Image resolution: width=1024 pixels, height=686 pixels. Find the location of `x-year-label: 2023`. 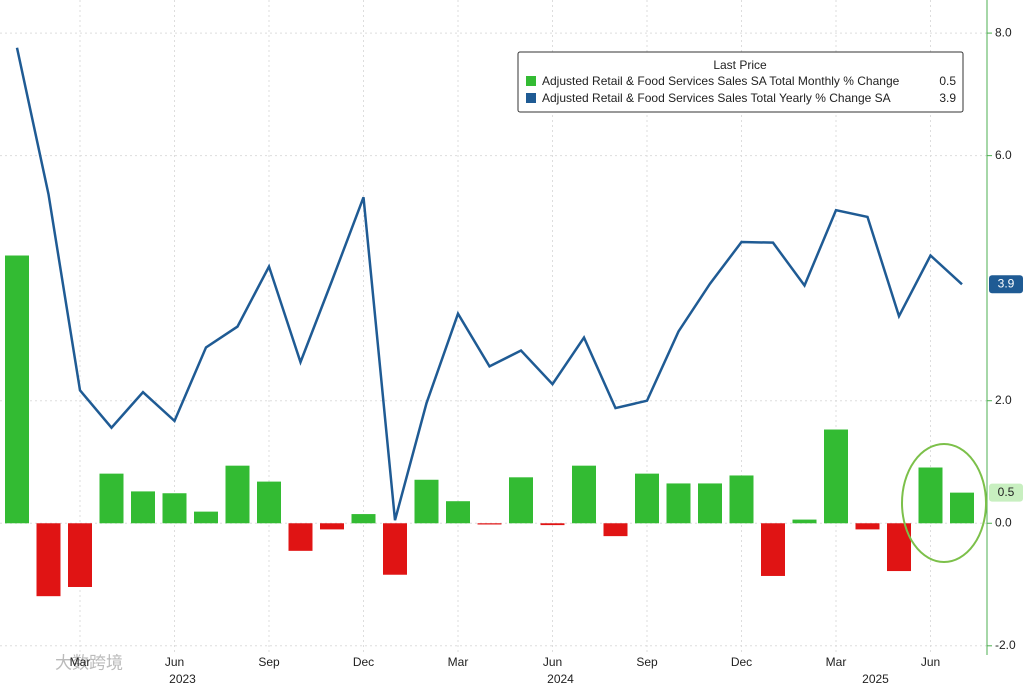

x-year-label: 2023 is located at coordinates (182, 679).